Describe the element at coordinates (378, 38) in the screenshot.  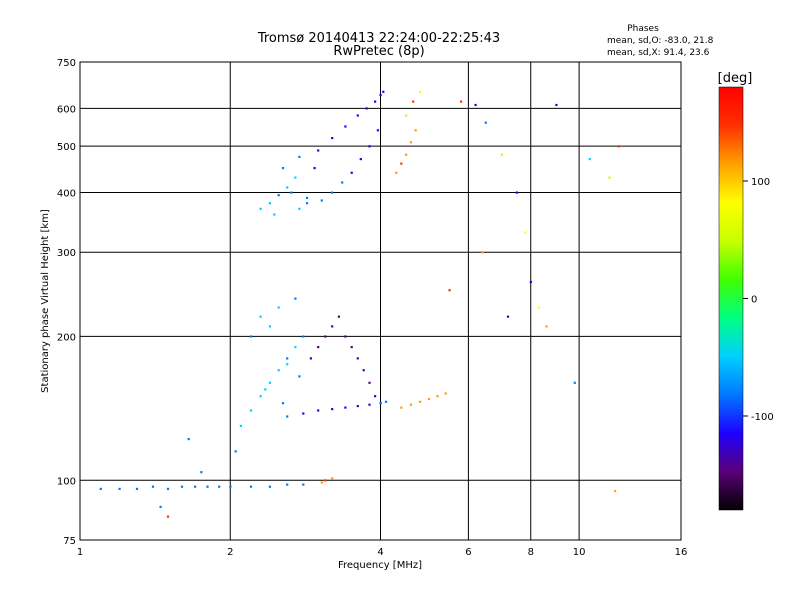
I see `chart-title: Tromsø 20140413 22:24:00-22:25:43` at that location.